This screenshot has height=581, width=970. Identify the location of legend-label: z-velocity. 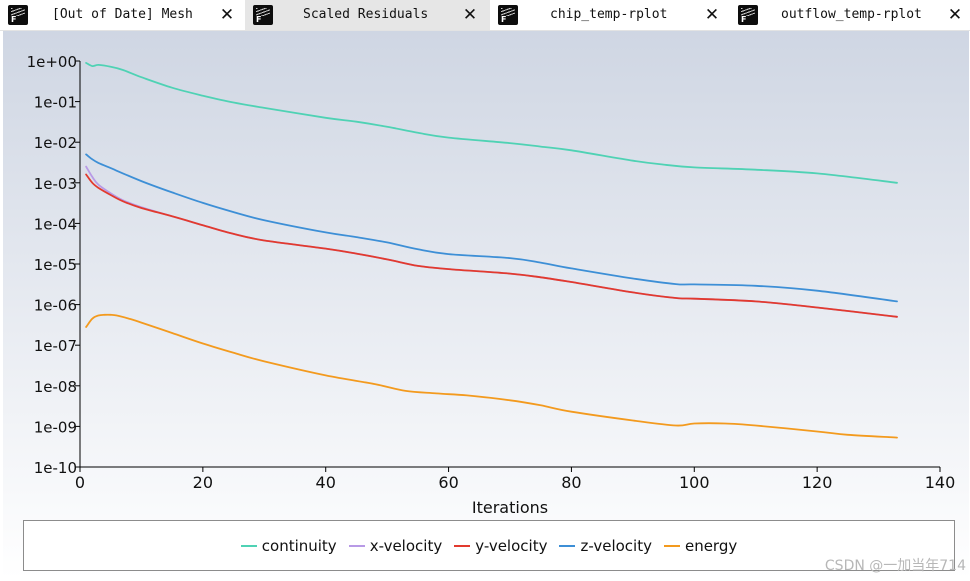
(616, 545).